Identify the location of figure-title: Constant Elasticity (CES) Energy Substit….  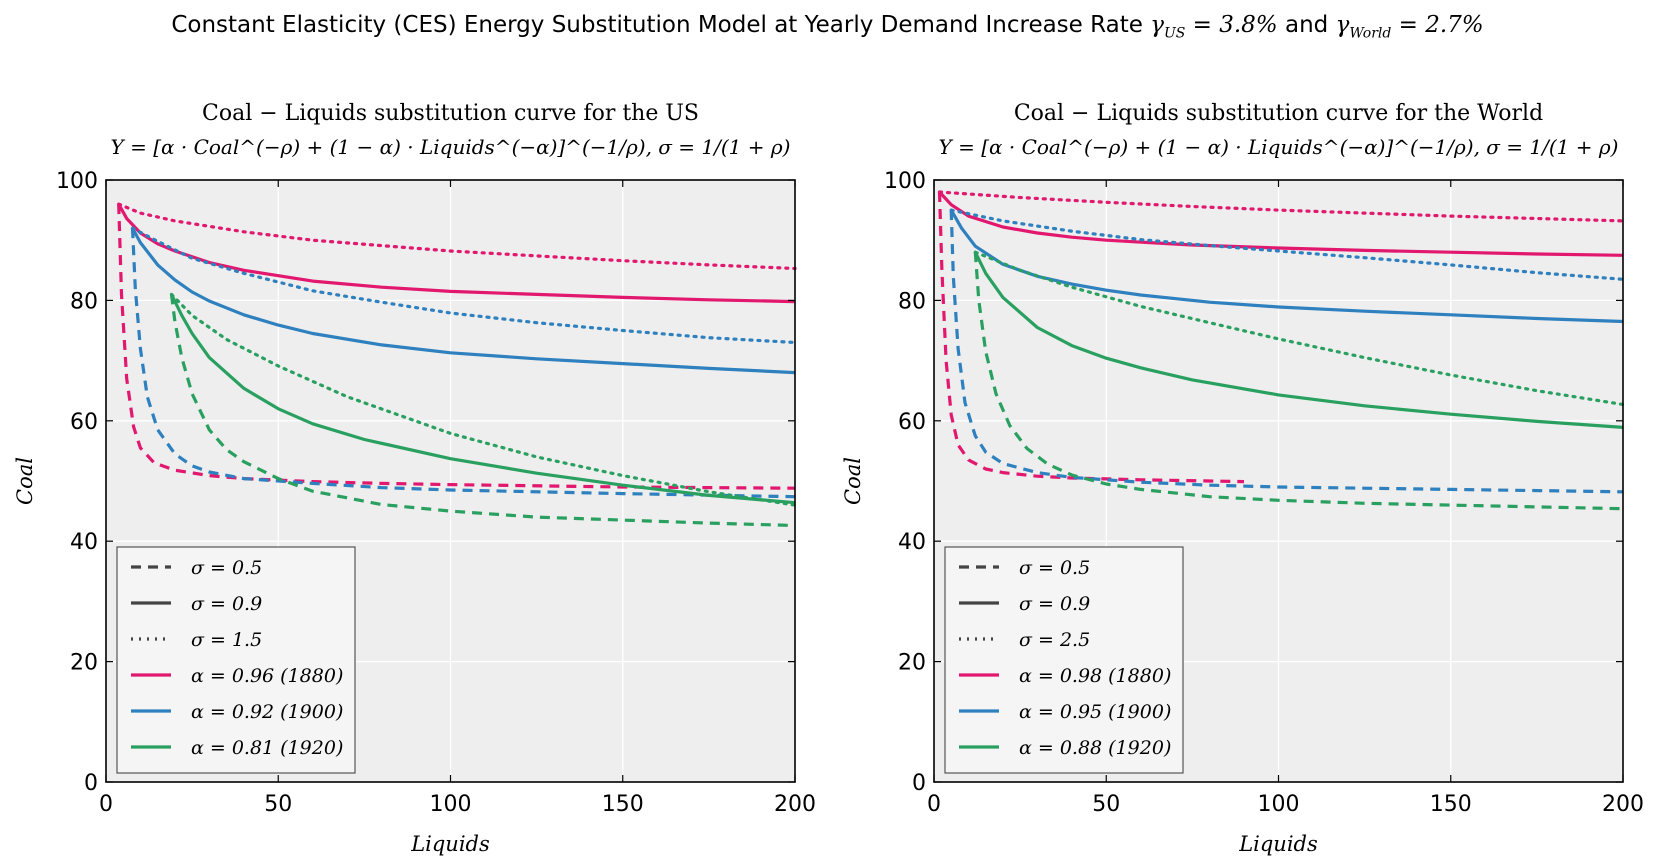
(827, 27).